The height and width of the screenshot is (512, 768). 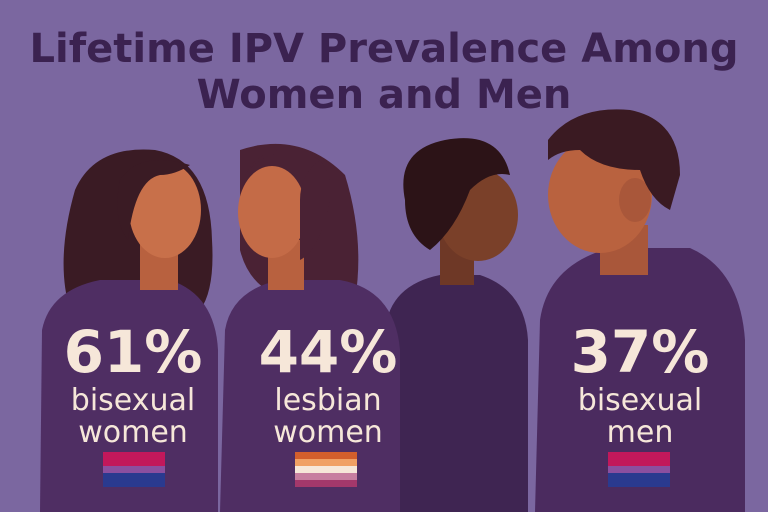 I want to click on label: men, so click(x=640, y=432).